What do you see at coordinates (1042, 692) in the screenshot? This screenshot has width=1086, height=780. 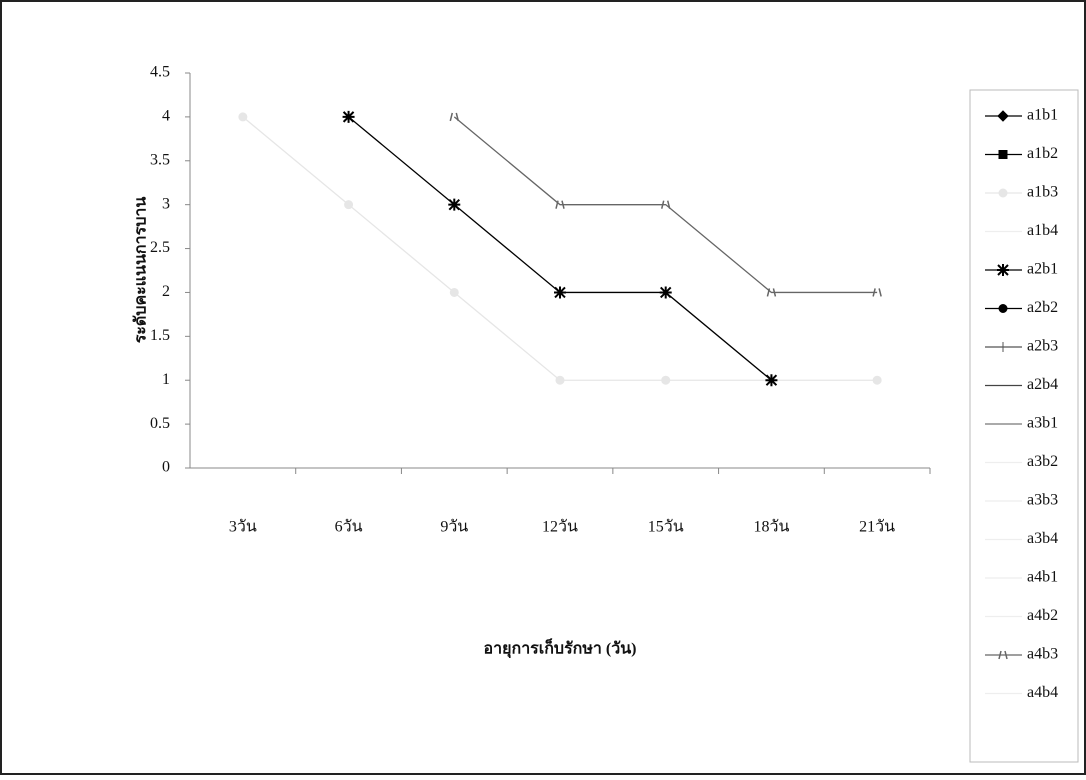 I see `legend-label: a4b4` at bounding box center [1042, 692].